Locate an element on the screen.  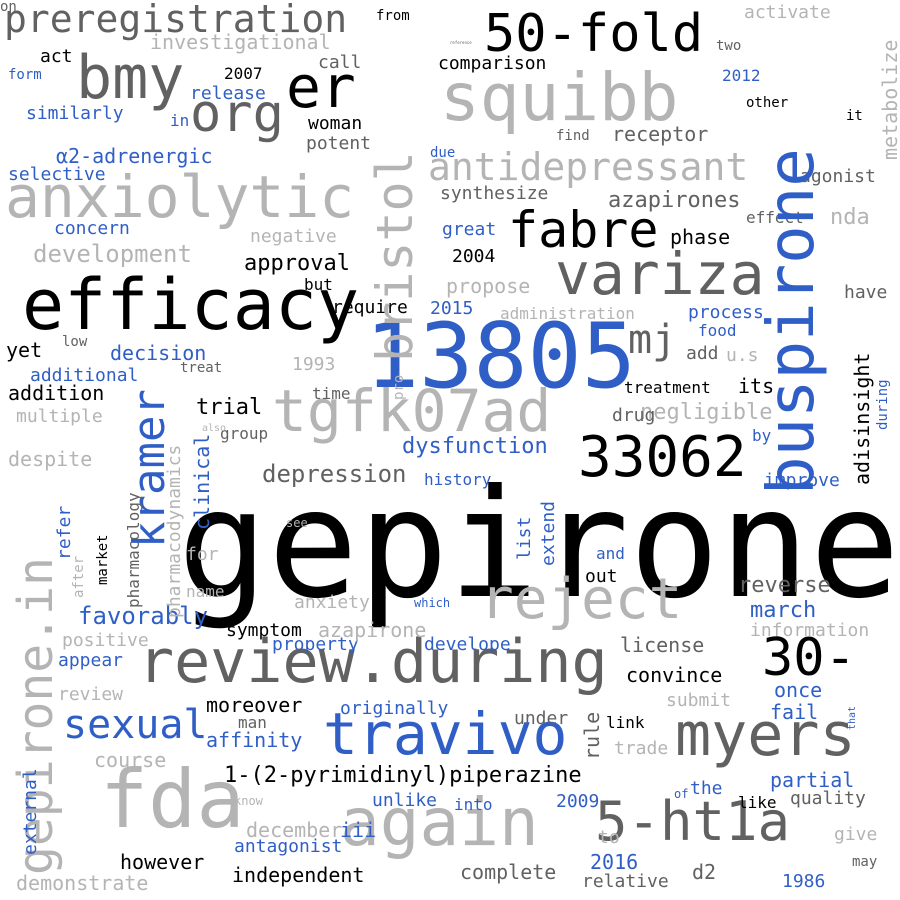
word-cloud-term: and is located at coordinates (610, 553).